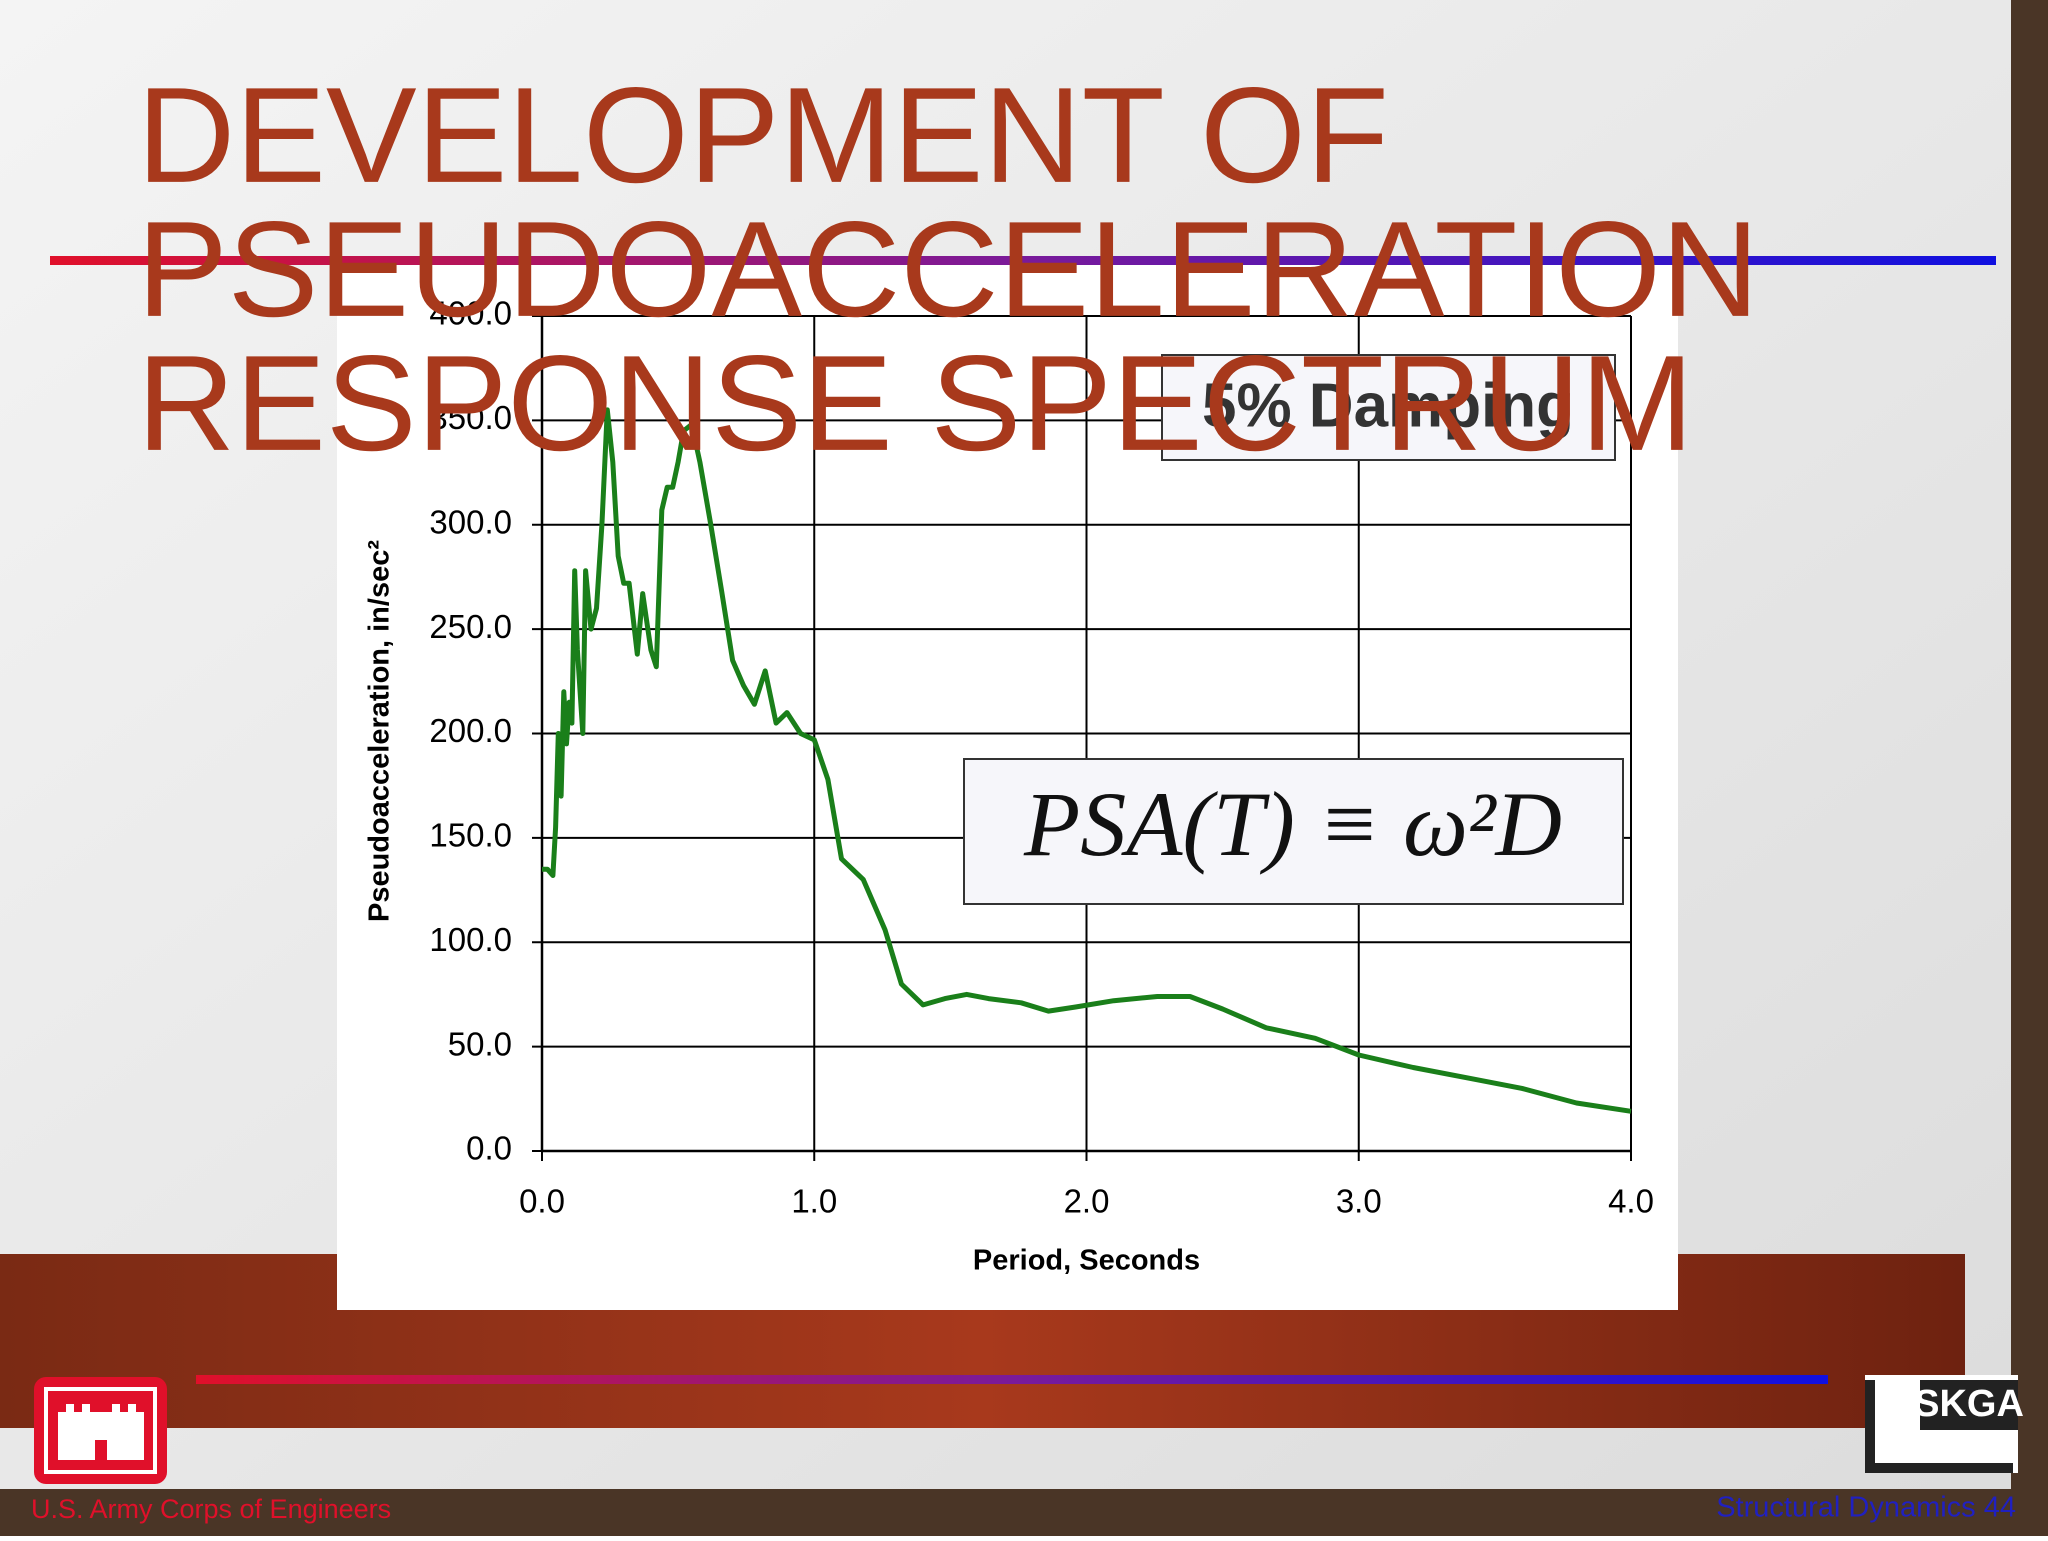 This screenshot has height=1541, width=2048. What do you see at coordinates (470, 939) in the screenshot?
I see `y-tick-label: 100.0` at bounding box center [470, 939].